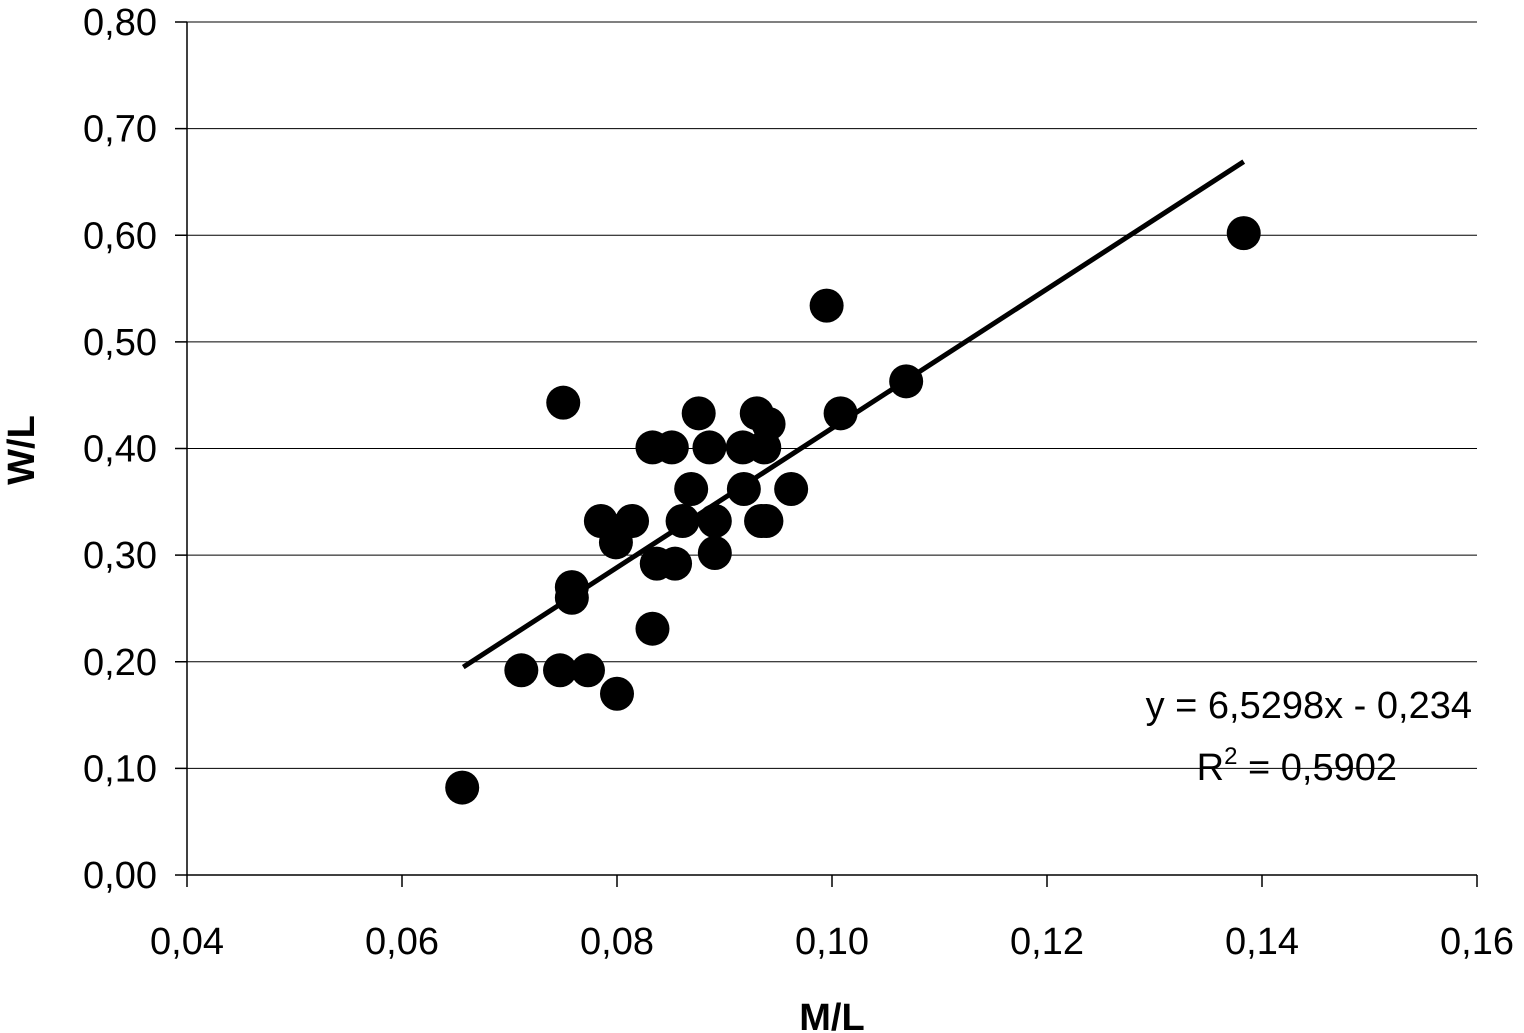 The height and width of the screenshot is (1033, 1524). What do you see at coordinates (402, 942) in the screenshot?
I see `x-tick-label: 0,06` at bounding box center [402, 942].